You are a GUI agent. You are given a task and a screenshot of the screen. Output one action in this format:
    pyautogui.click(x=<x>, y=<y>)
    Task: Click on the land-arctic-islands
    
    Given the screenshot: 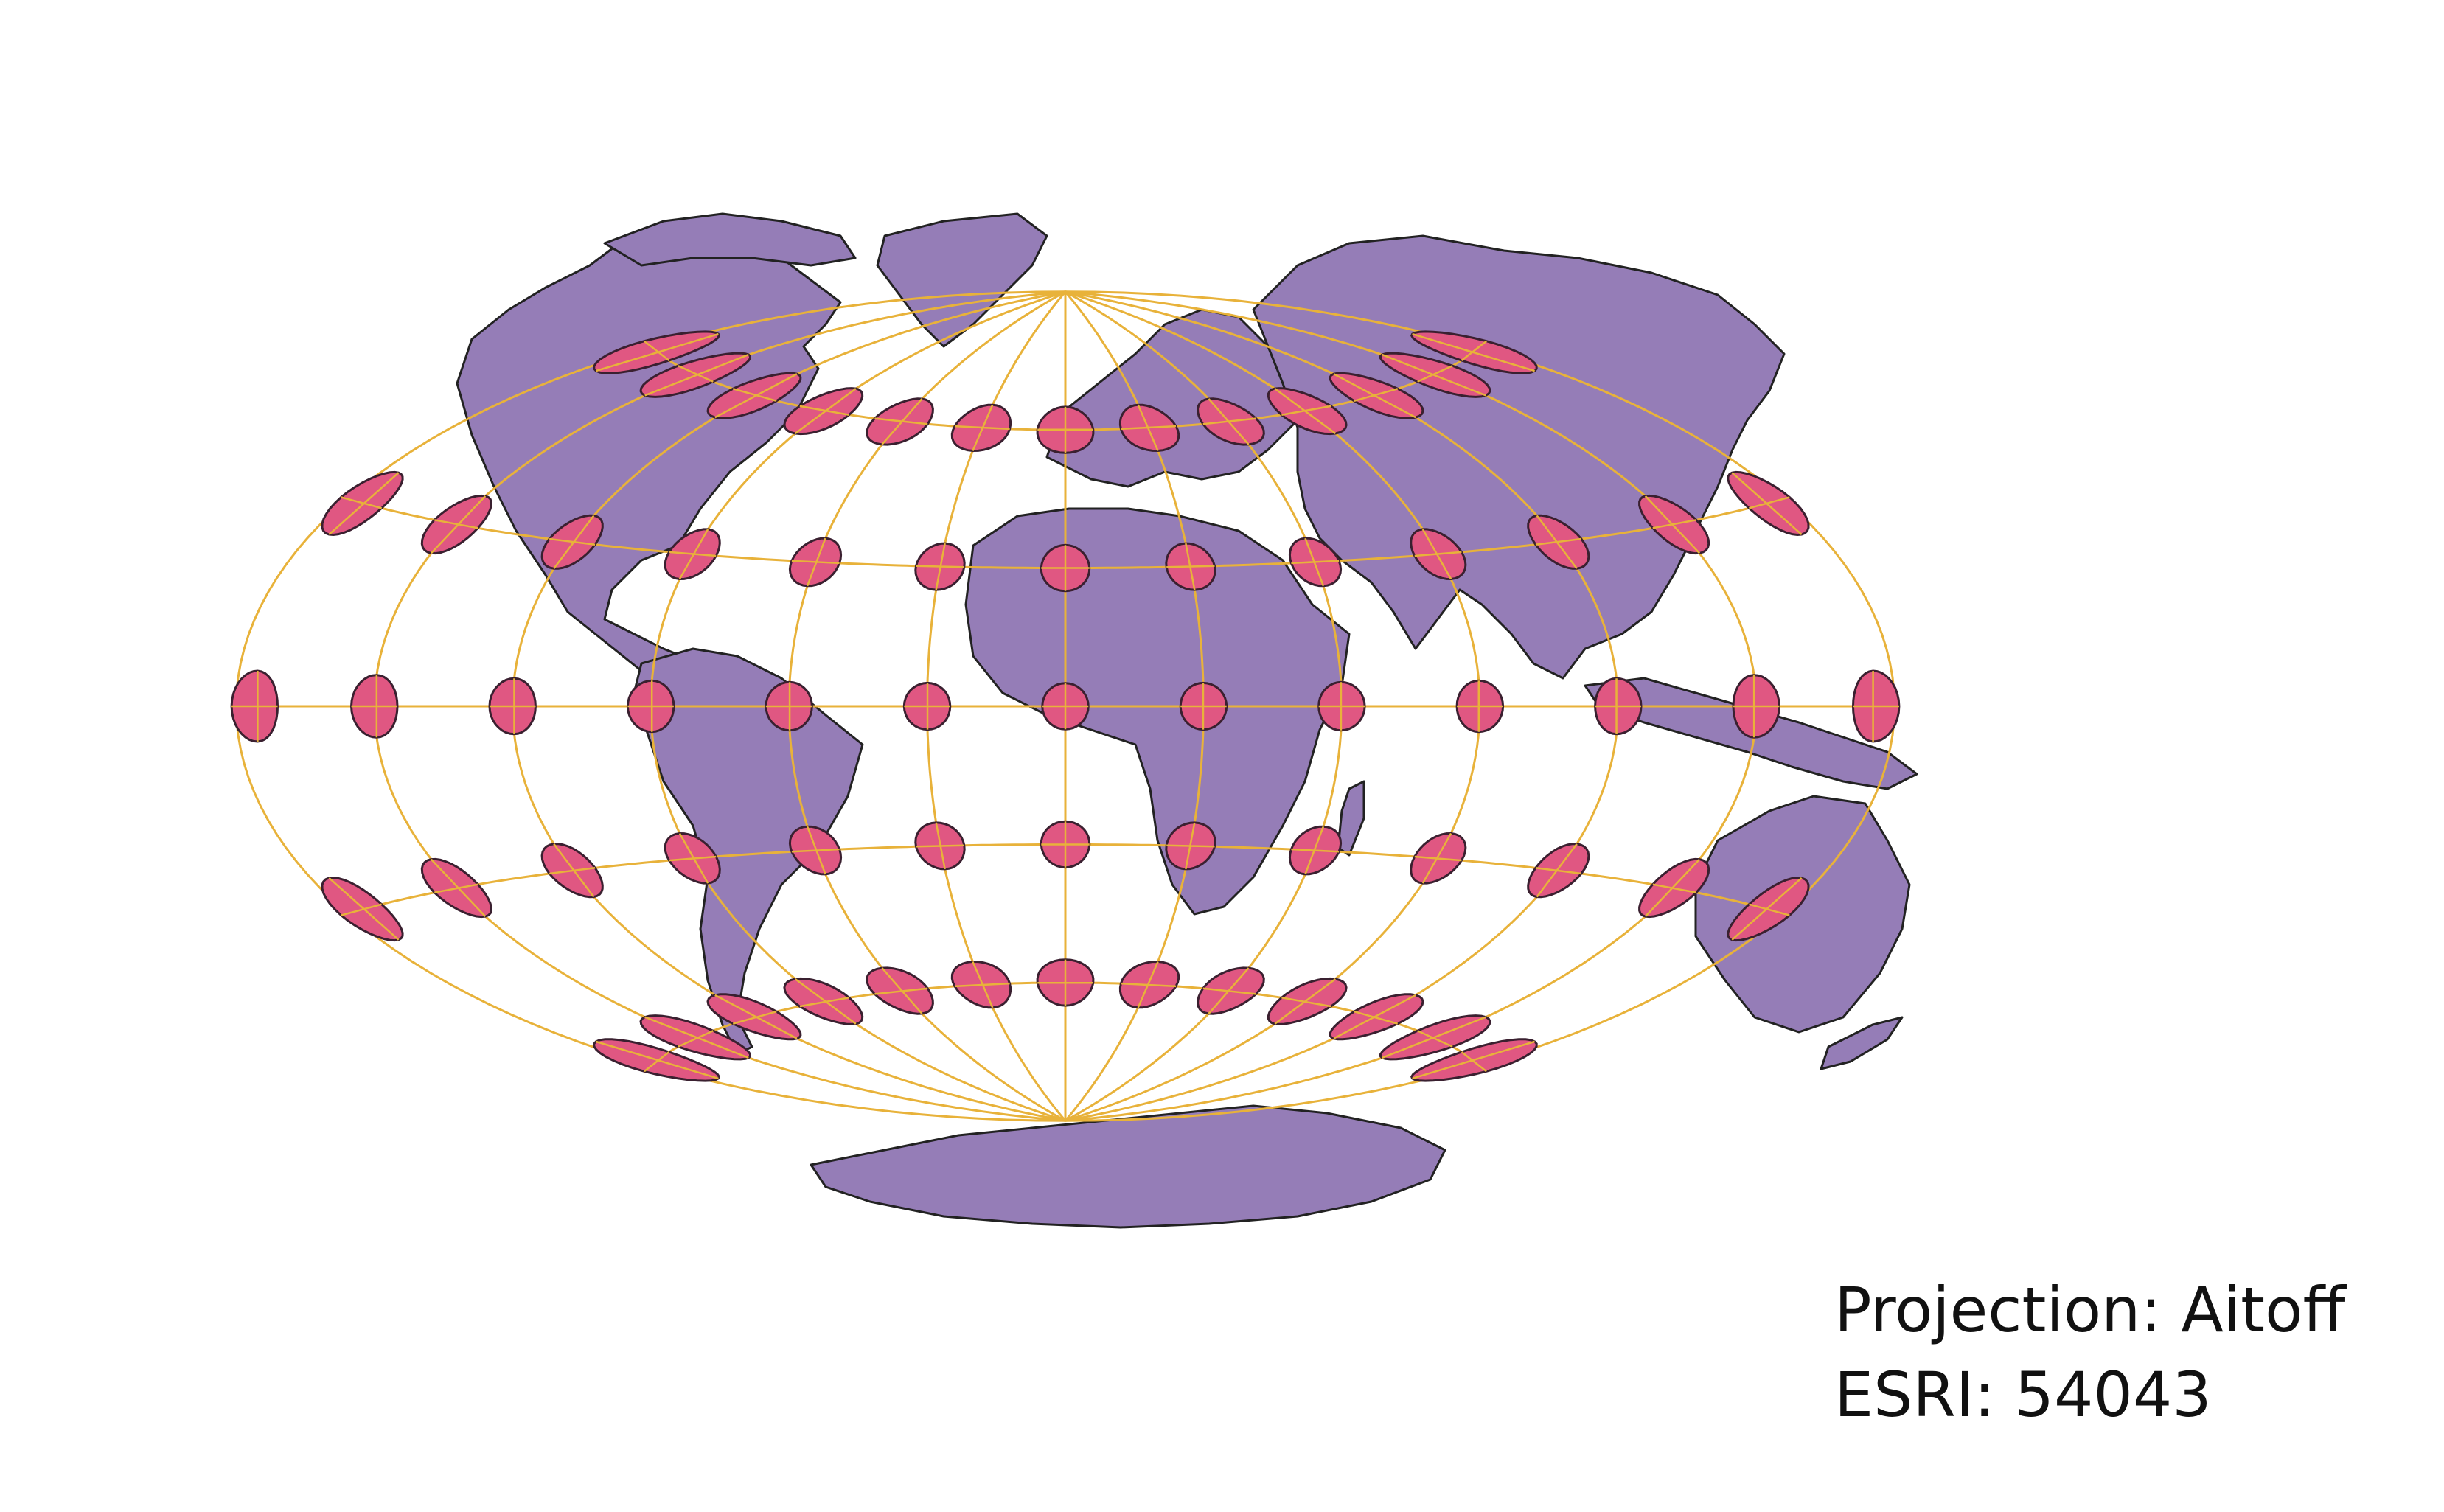 What is the action you would take?
    pyautogui.click(x=730, y=239)
    